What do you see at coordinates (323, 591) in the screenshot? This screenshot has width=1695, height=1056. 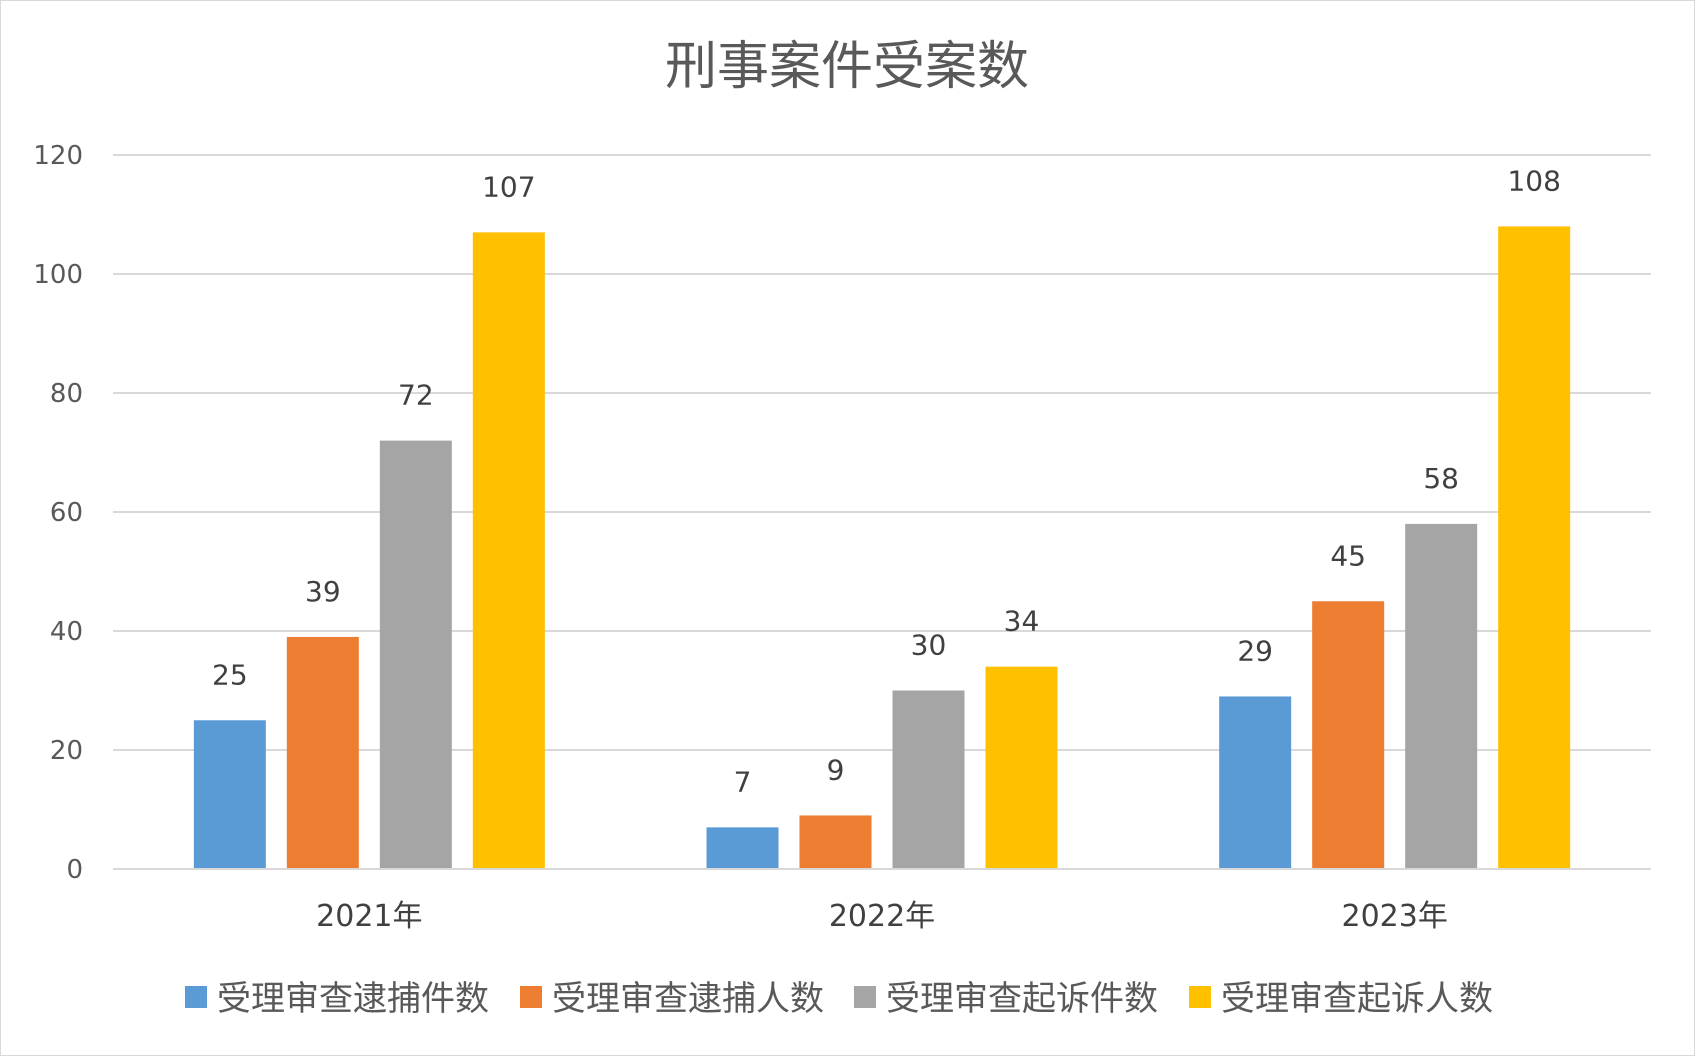 I see `data-label: 39` at bounding box center [323, 591].